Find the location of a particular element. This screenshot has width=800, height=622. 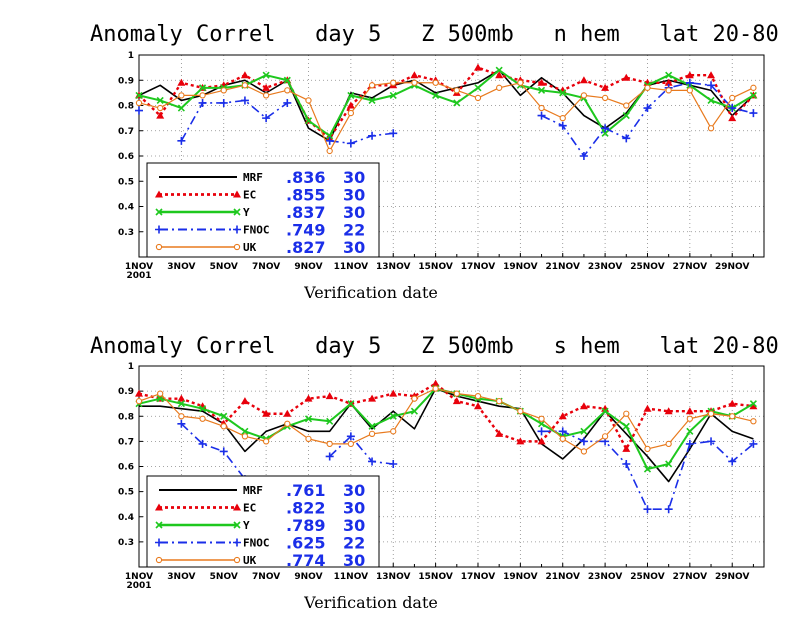

nhem-series-fnoc is located at coordinates (446, 119).